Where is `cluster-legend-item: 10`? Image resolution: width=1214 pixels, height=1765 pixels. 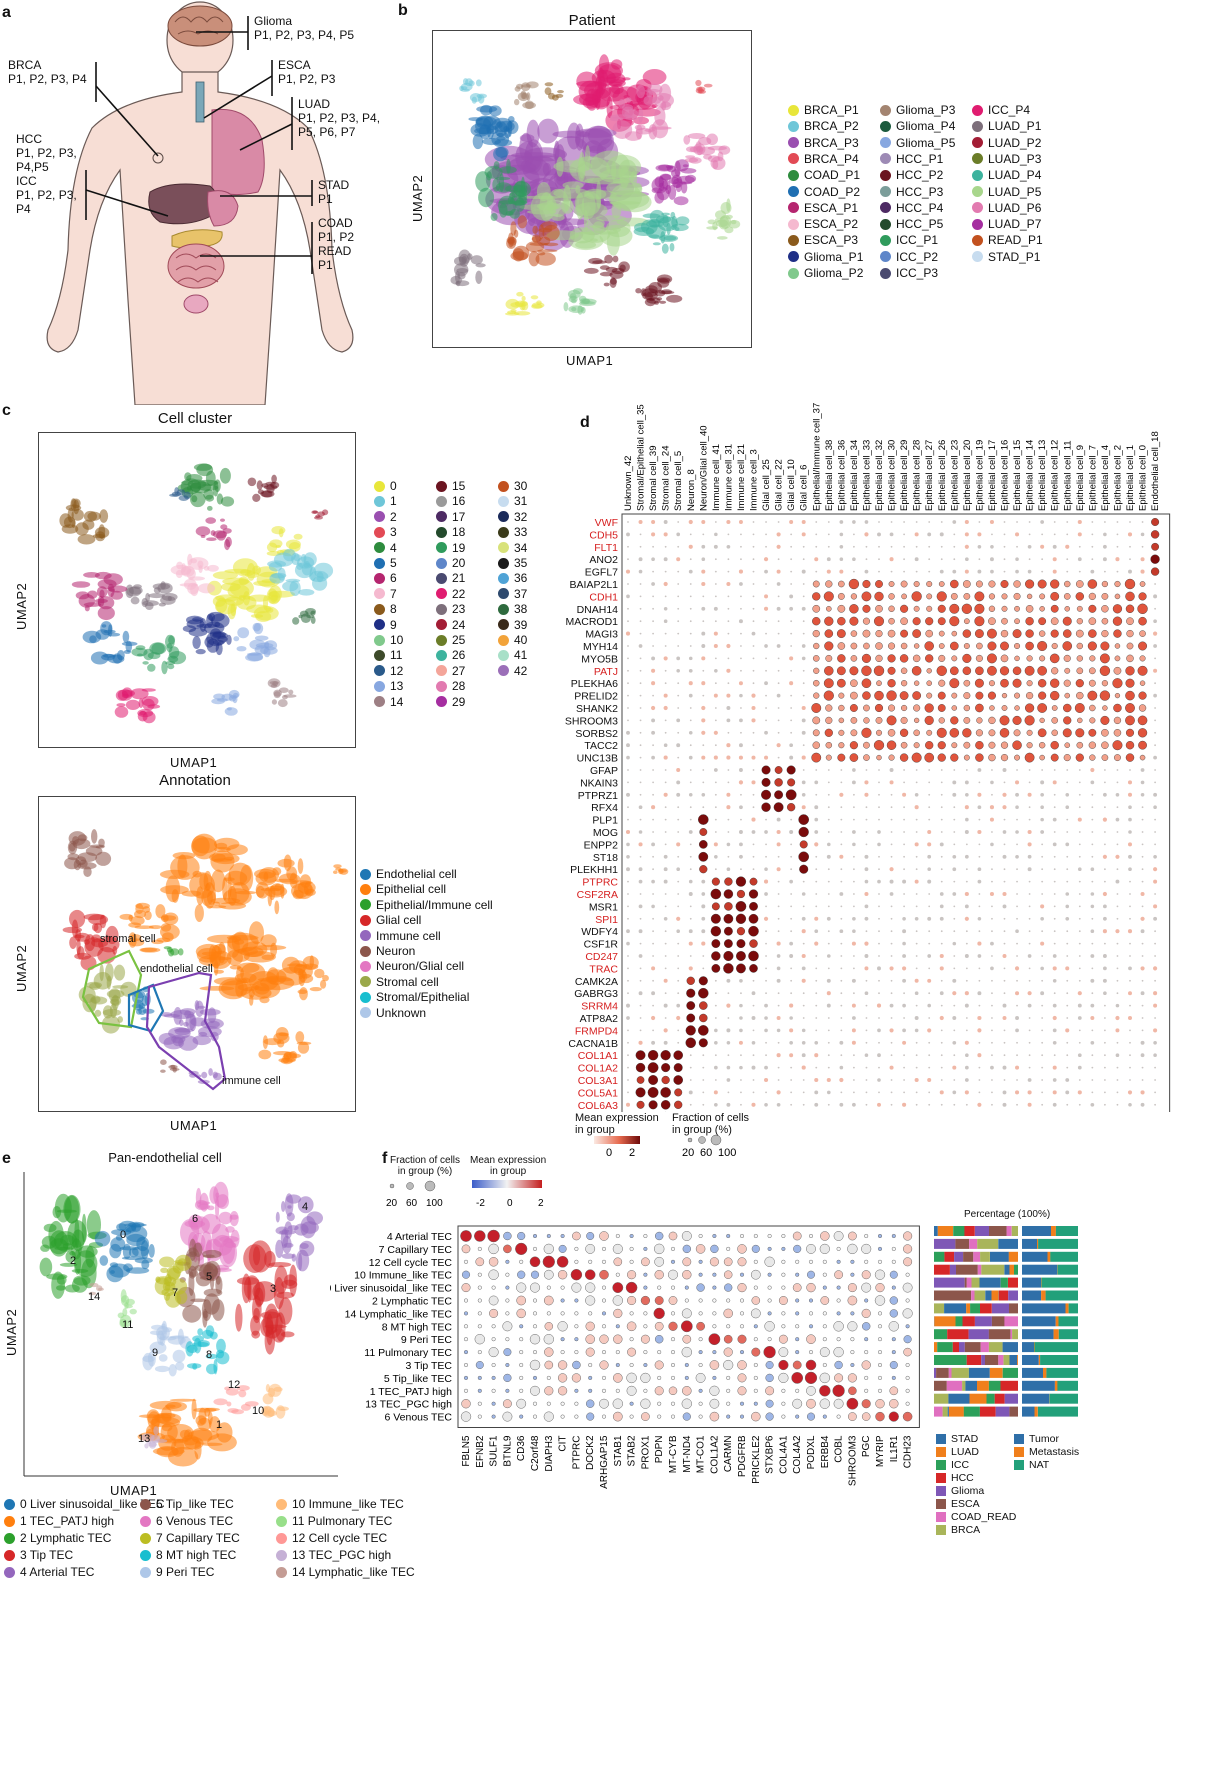
cluster-legend-item: 10 is located at coordinates (388, 640).